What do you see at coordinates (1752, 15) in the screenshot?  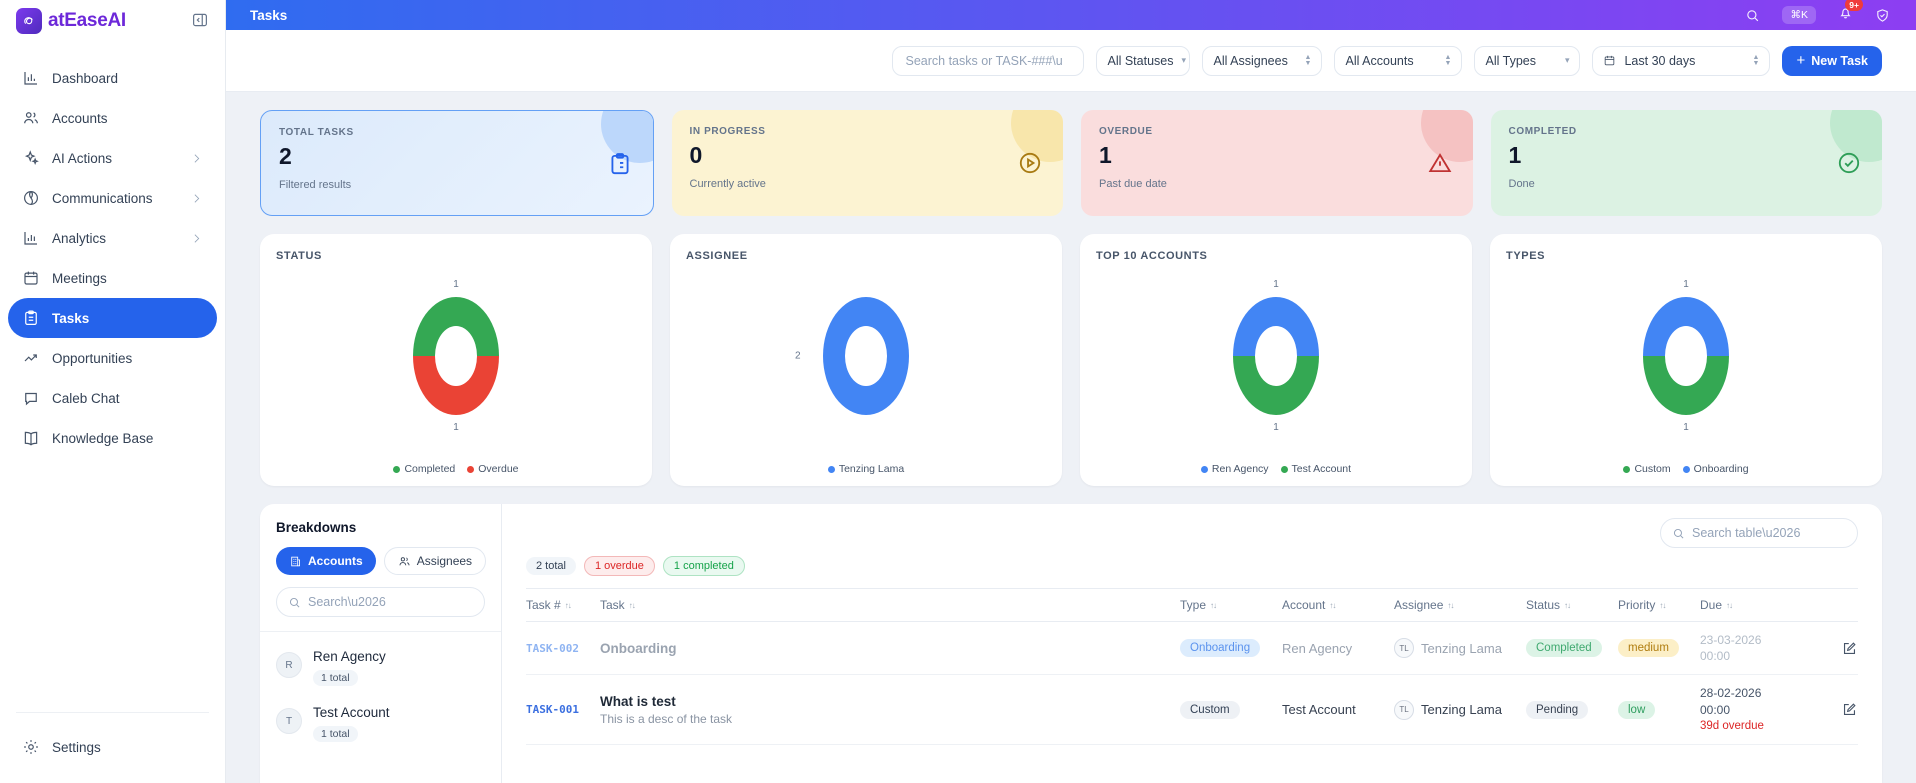 I see `search-icon` at bounding box center [1752, 15].